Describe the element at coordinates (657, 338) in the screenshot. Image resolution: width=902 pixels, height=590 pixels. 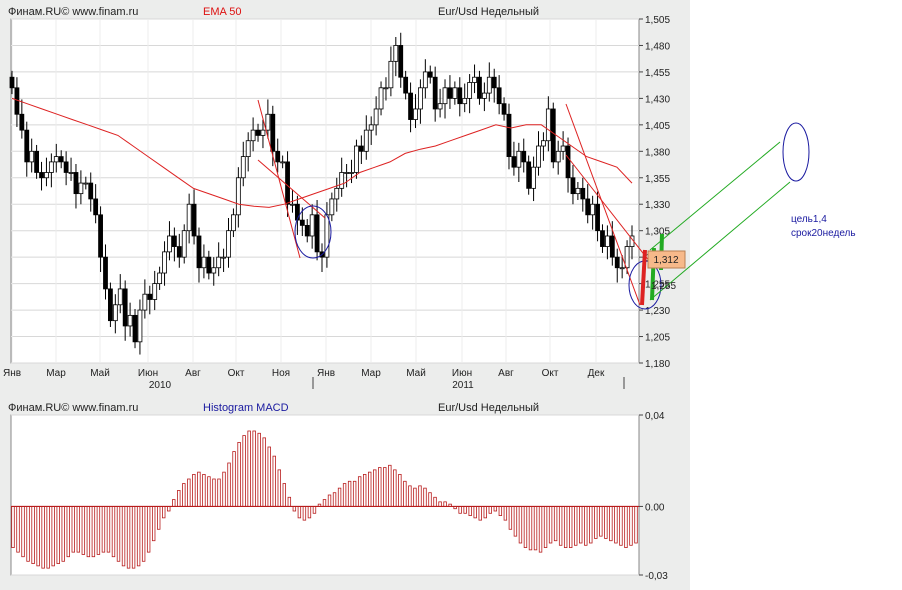
I see `y-tick-label: 1,205` at that location.